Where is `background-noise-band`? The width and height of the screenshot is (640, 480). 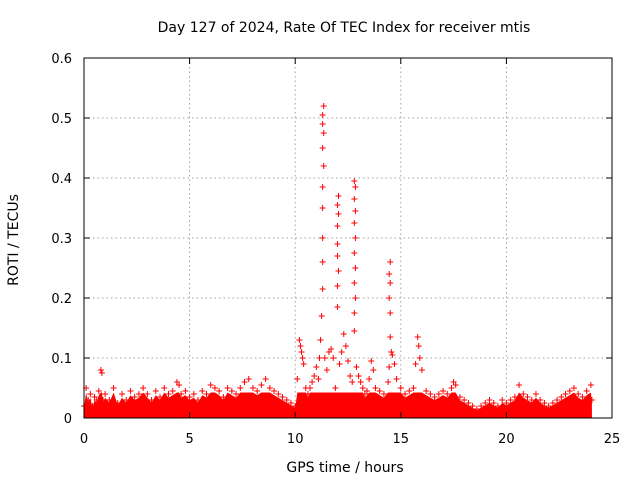
background-noise-band is located at coordinates (338, 405).